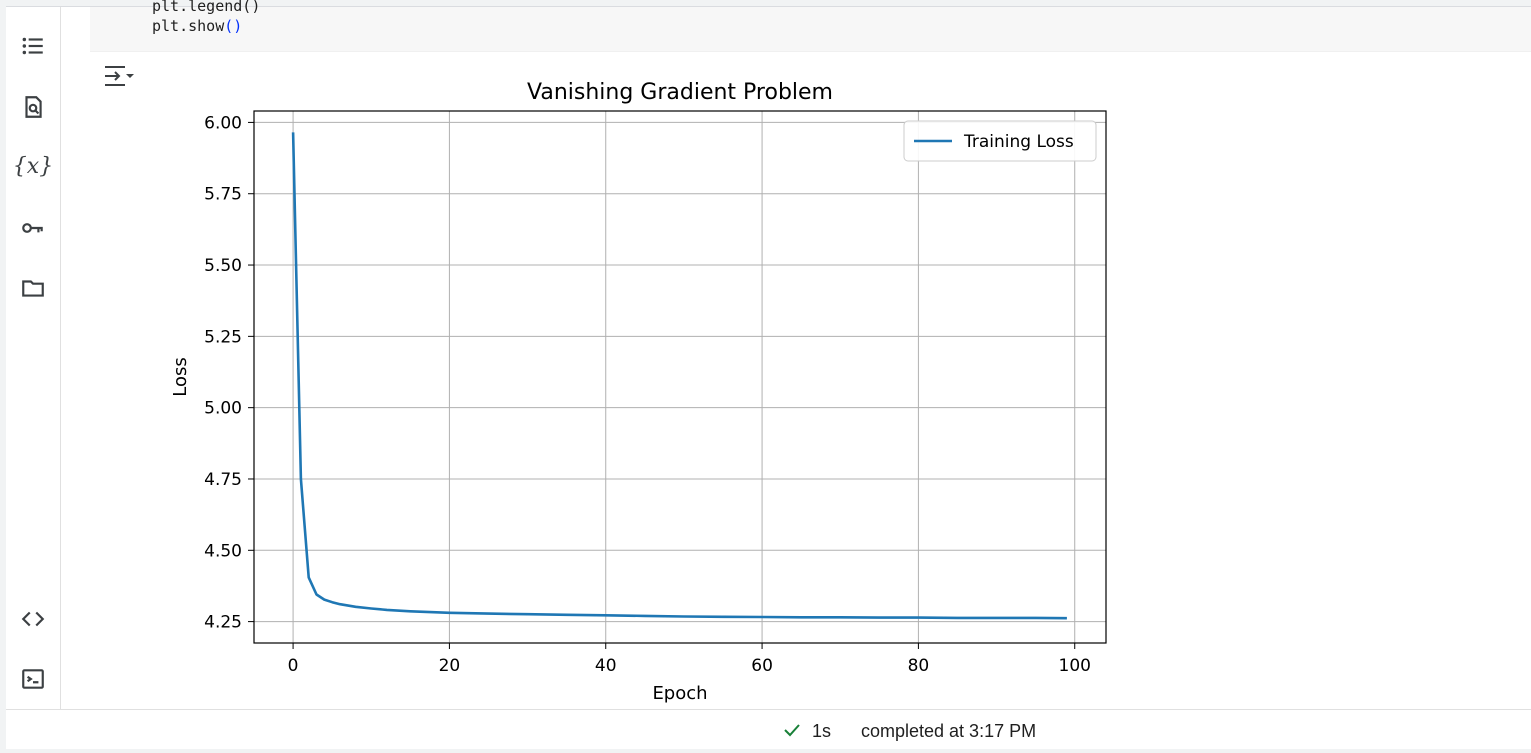  I want to click on x-tick-label: 80, so click(919, 666).